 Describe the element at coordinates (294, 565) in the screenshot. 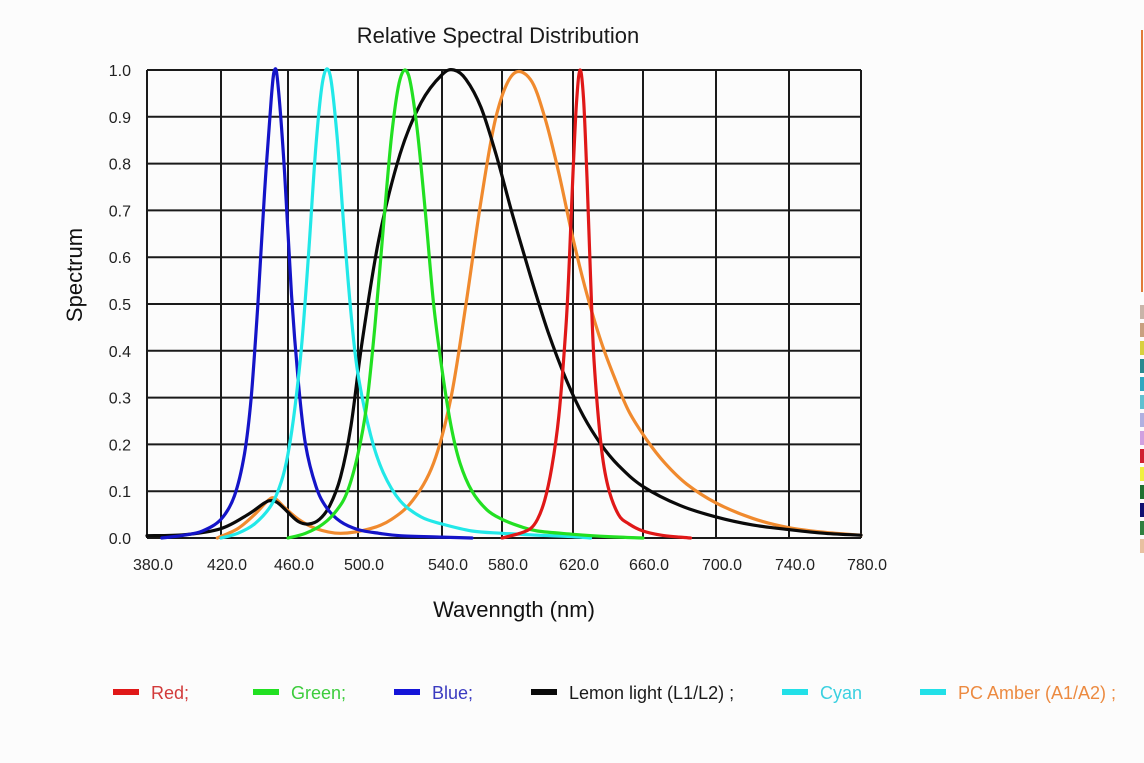

I see `x-tick-label: 460.0` at that location.